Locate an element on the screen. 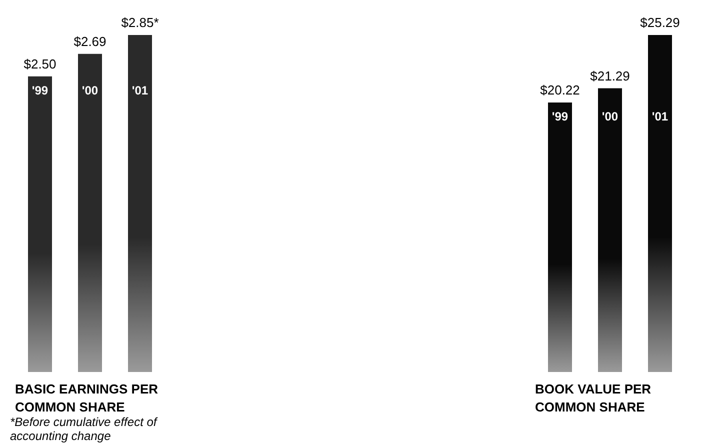 Image resolution: width=710 pixels, height=447 pixels. data-label: $2.69 is located at coordinates (90, 41).